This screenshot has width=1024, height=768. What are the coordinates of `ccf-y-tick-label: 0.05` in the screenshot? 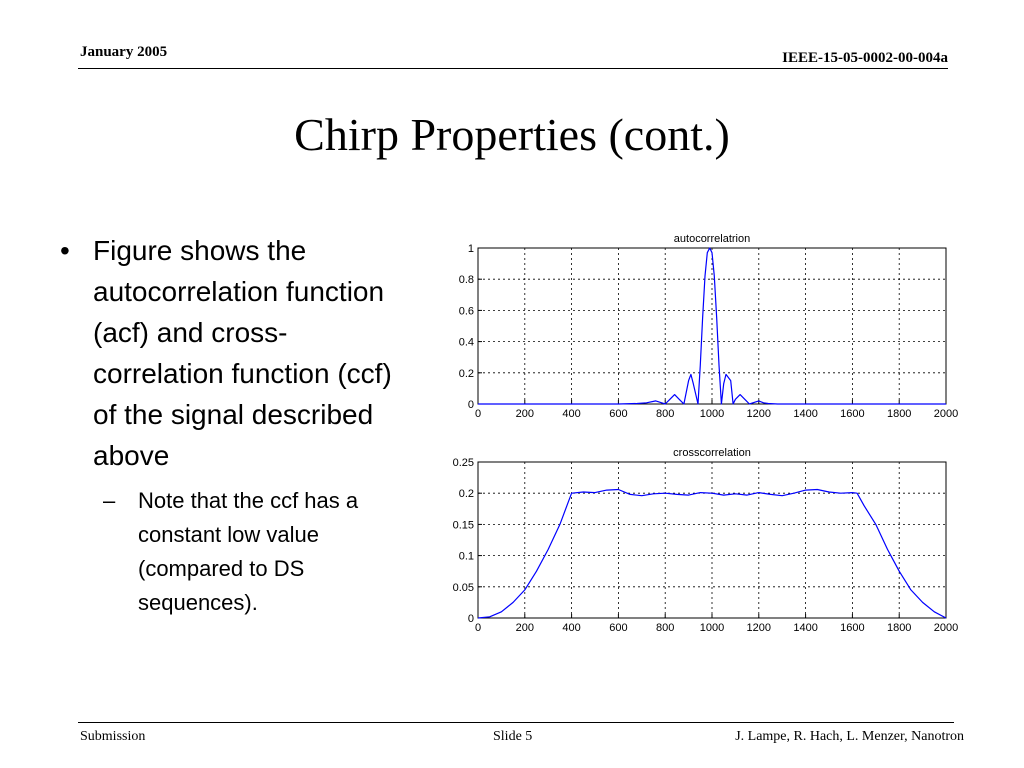 It's located at (463, 588).